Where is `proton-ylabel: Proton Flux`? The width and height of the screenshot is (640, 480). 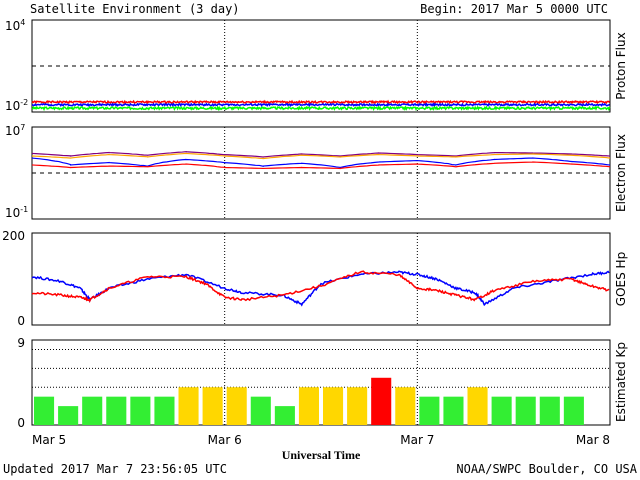 proton-ylabel: Proton Flux is located at coordinates (621, 65).